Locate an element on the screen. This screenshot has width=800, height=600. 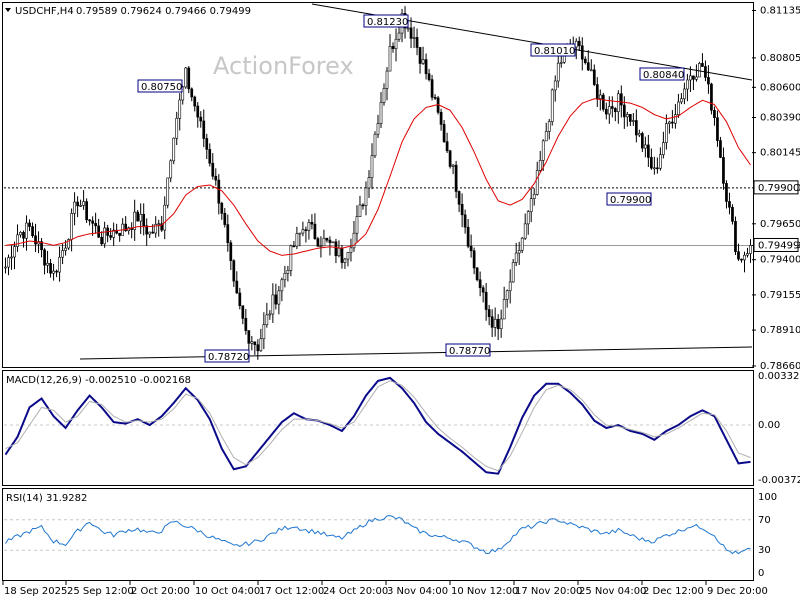
macd-tick-label: -0.003723 is located at coordinates (779, 480).